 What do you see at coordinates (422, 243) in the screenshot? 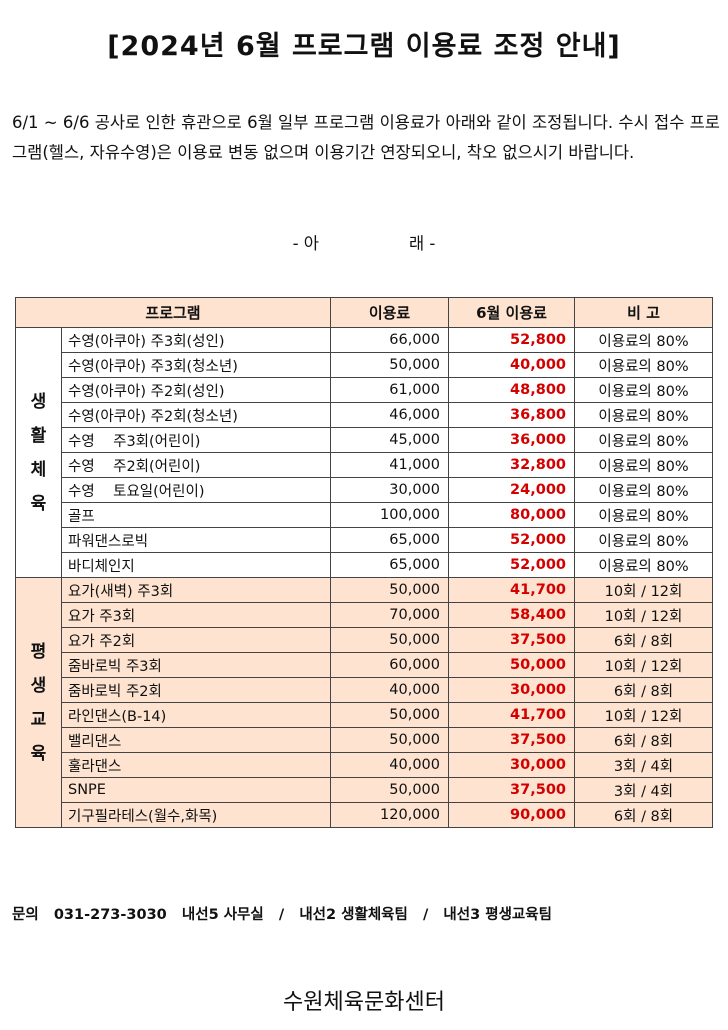
I see `section-heading-right: 래 -` at bounding box center [422, 243].